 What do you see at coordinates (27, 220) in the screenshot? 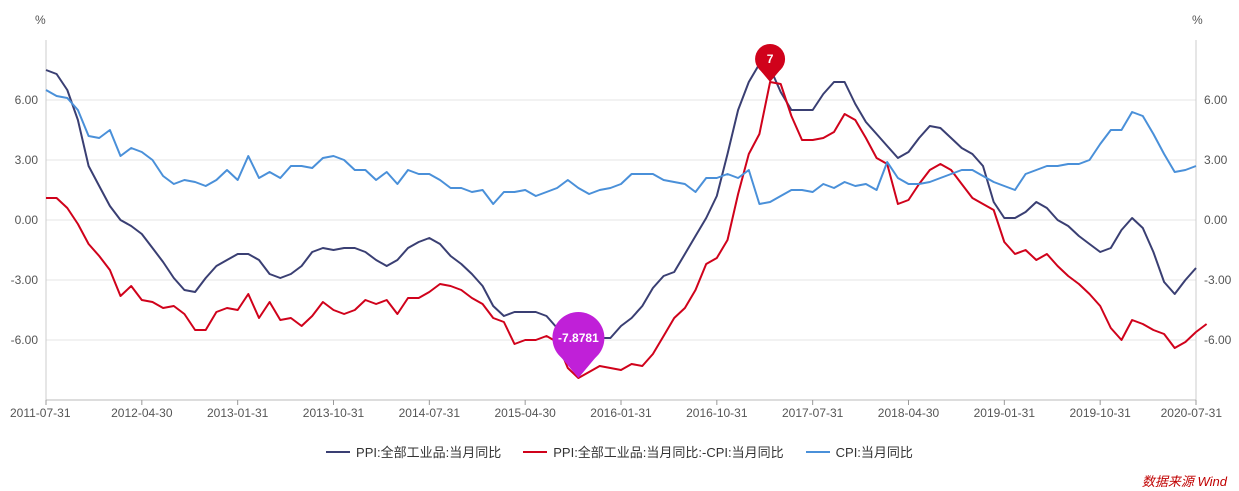
I see `y-tick-label-left: 0.00` at bounding box center [27, 220].